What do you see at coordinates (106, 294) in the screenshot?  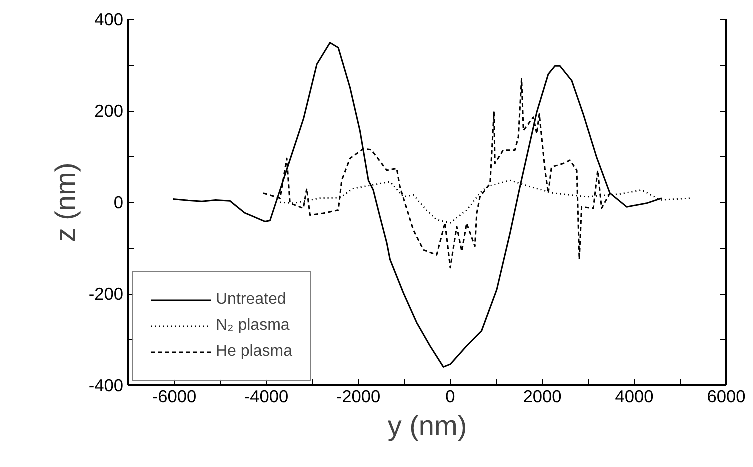 I see `y-tick-label: -200` at bounding box center [106, 294].